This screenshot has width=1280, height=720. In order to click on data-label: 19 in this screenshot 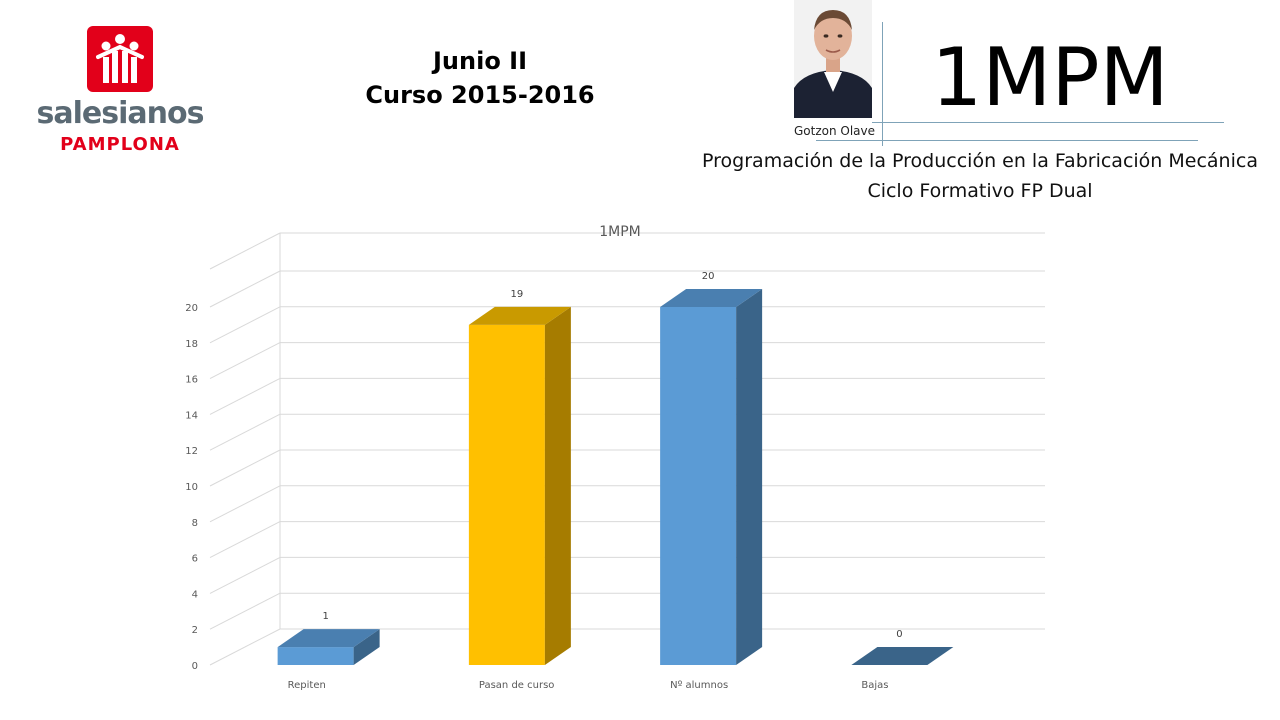, I will do `click(517, 294)`.